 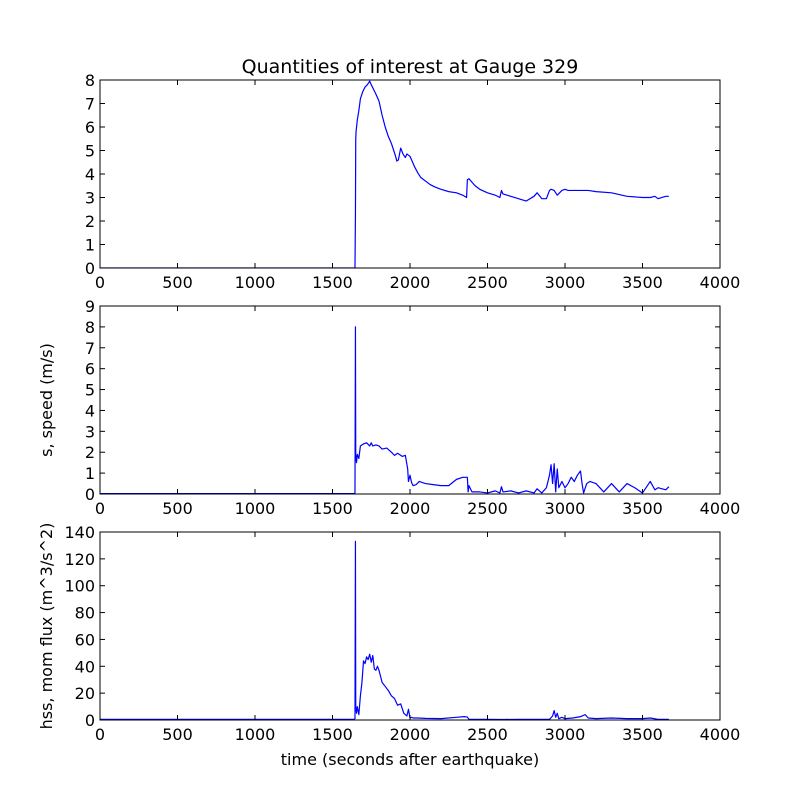 What do you see at coordinates (79, 586) in the screenshot?
I see `y-tick-label: 100` at bounding box center [79, 586].